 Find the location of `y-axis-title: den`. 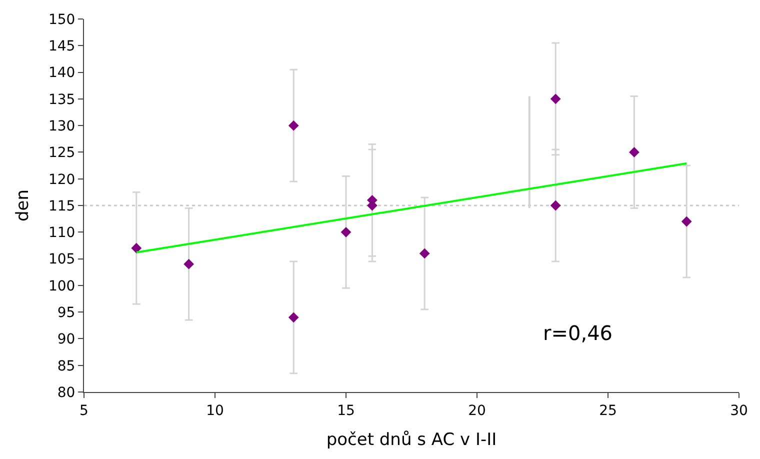

y-axis-title: den is located at coordinates (23, 205).